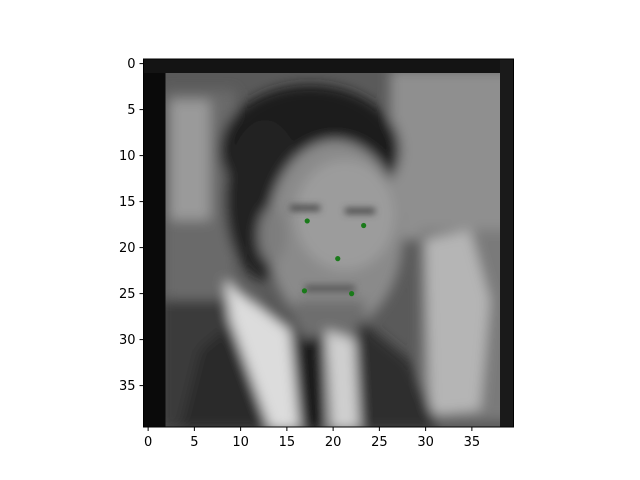 The width and height of the screenshot is (640, 480). What do you see at coordinates (472, 442) in the screenshot?
I see `x-tick-label: 35` at bounding box center [472, 442].